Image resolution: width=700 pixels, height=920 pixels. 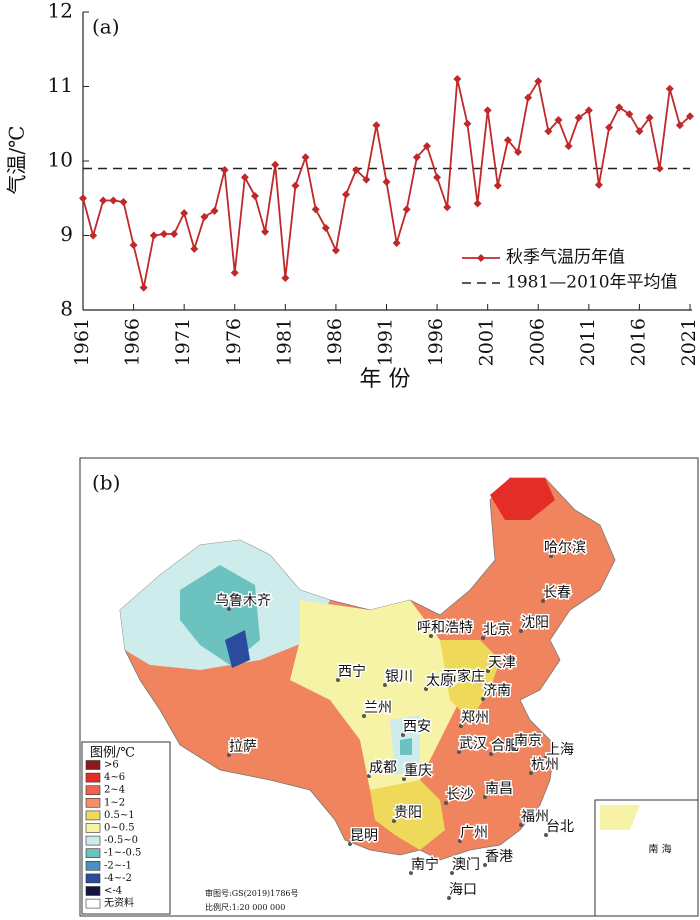 What do you see at coordinates (487, 342) in the screenshot?
I see `x-tick-label: 2001` at bounding box center [487, 342].